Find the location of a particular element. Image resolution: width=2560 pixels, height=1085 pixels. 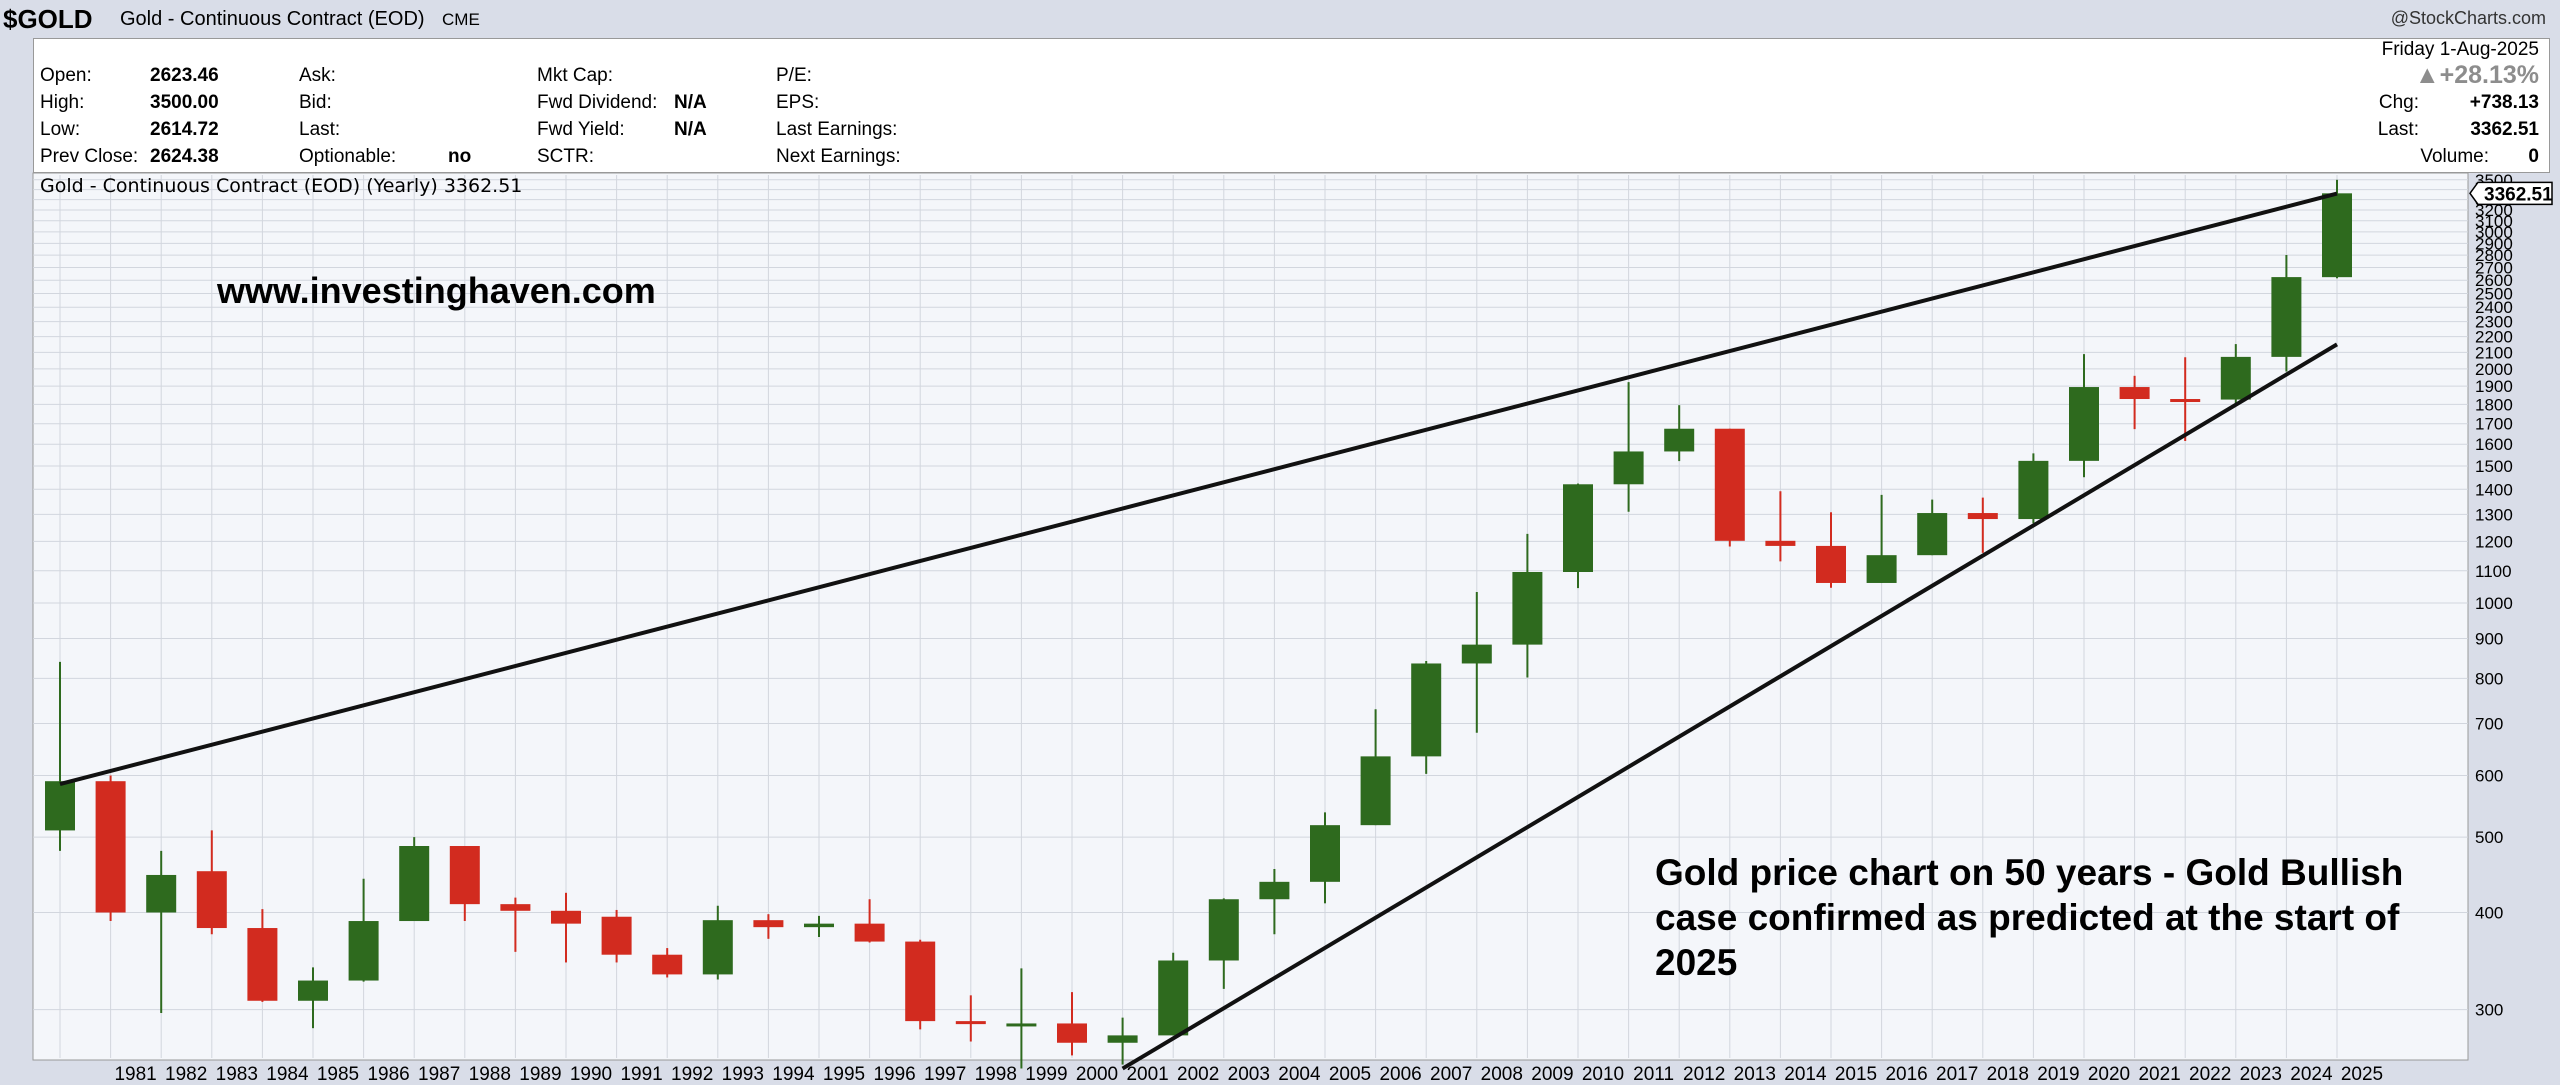

x-tick-label: 1984 is located at coordinates (287, 1074).